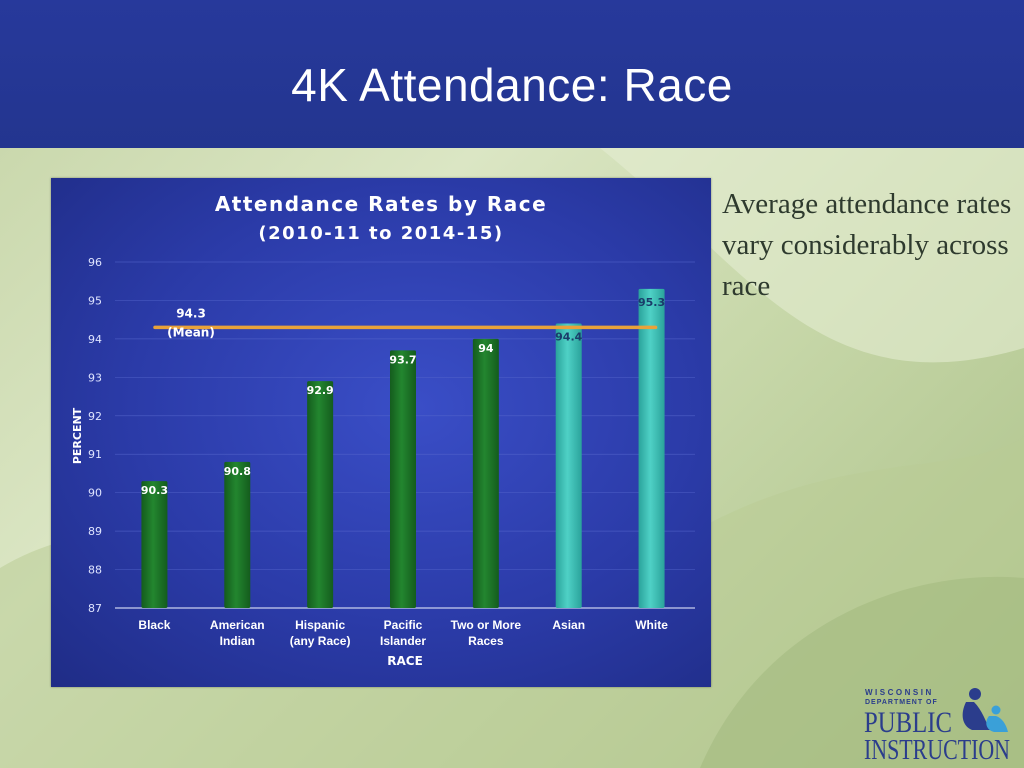  What do you see at coordinates (512, 85) in the screenshot?
I see `slide-title: 4K Attendance: Race` at bounding box center [512, 85].